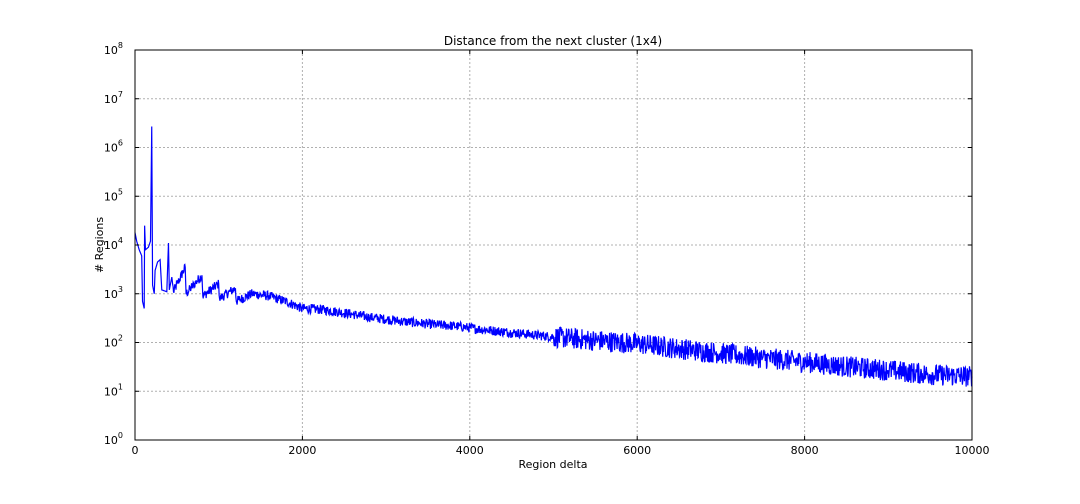 This screenshot has height=504, width=1080. What do you see at coordinates (113, 390) in the screenshot?
I see `y-tick-label: 10¹` at bounding box center [113, 390].